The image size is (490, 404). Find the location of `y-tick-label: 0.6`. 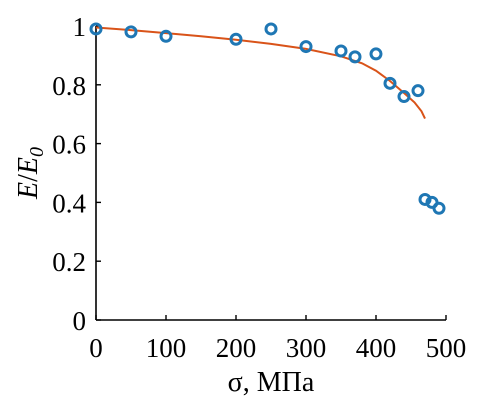

y-tick-label: 0.6 is located at coordinates (69, 145).